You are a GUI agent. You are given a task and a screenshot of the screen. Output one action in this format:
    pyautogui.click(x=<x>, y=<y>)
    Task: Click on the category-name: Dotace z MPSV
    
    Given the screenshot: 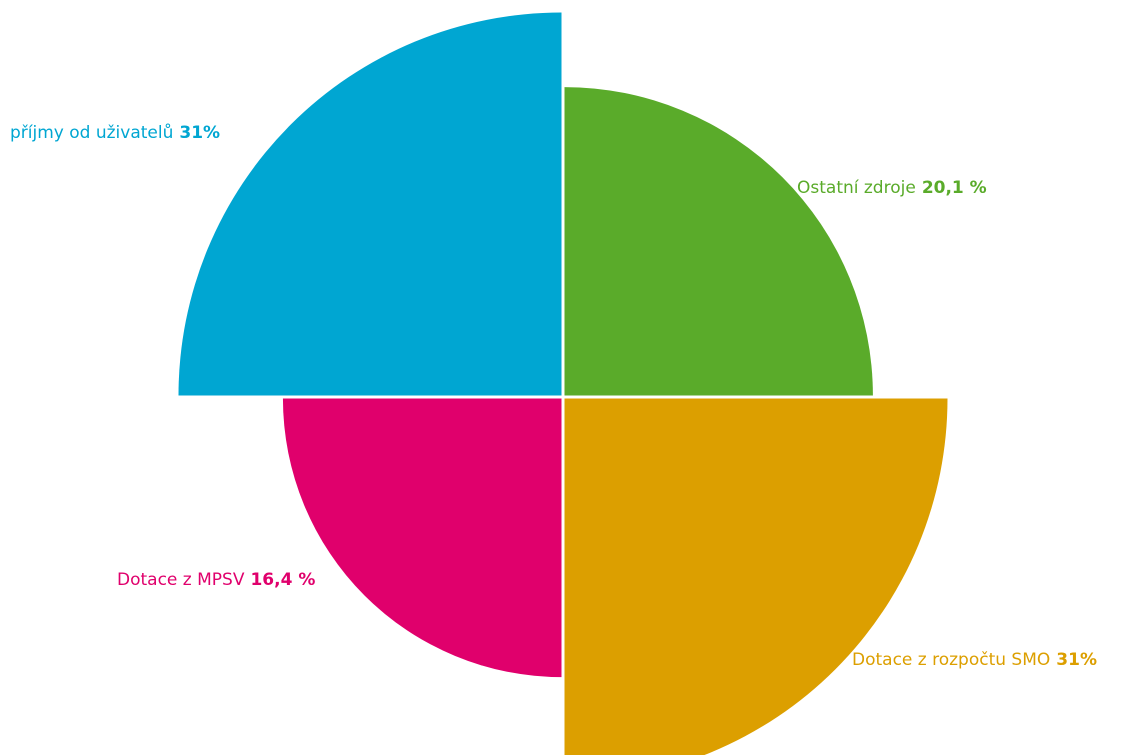 What is the action you would take?
    pyautogui.click(x=181, y=580)
    